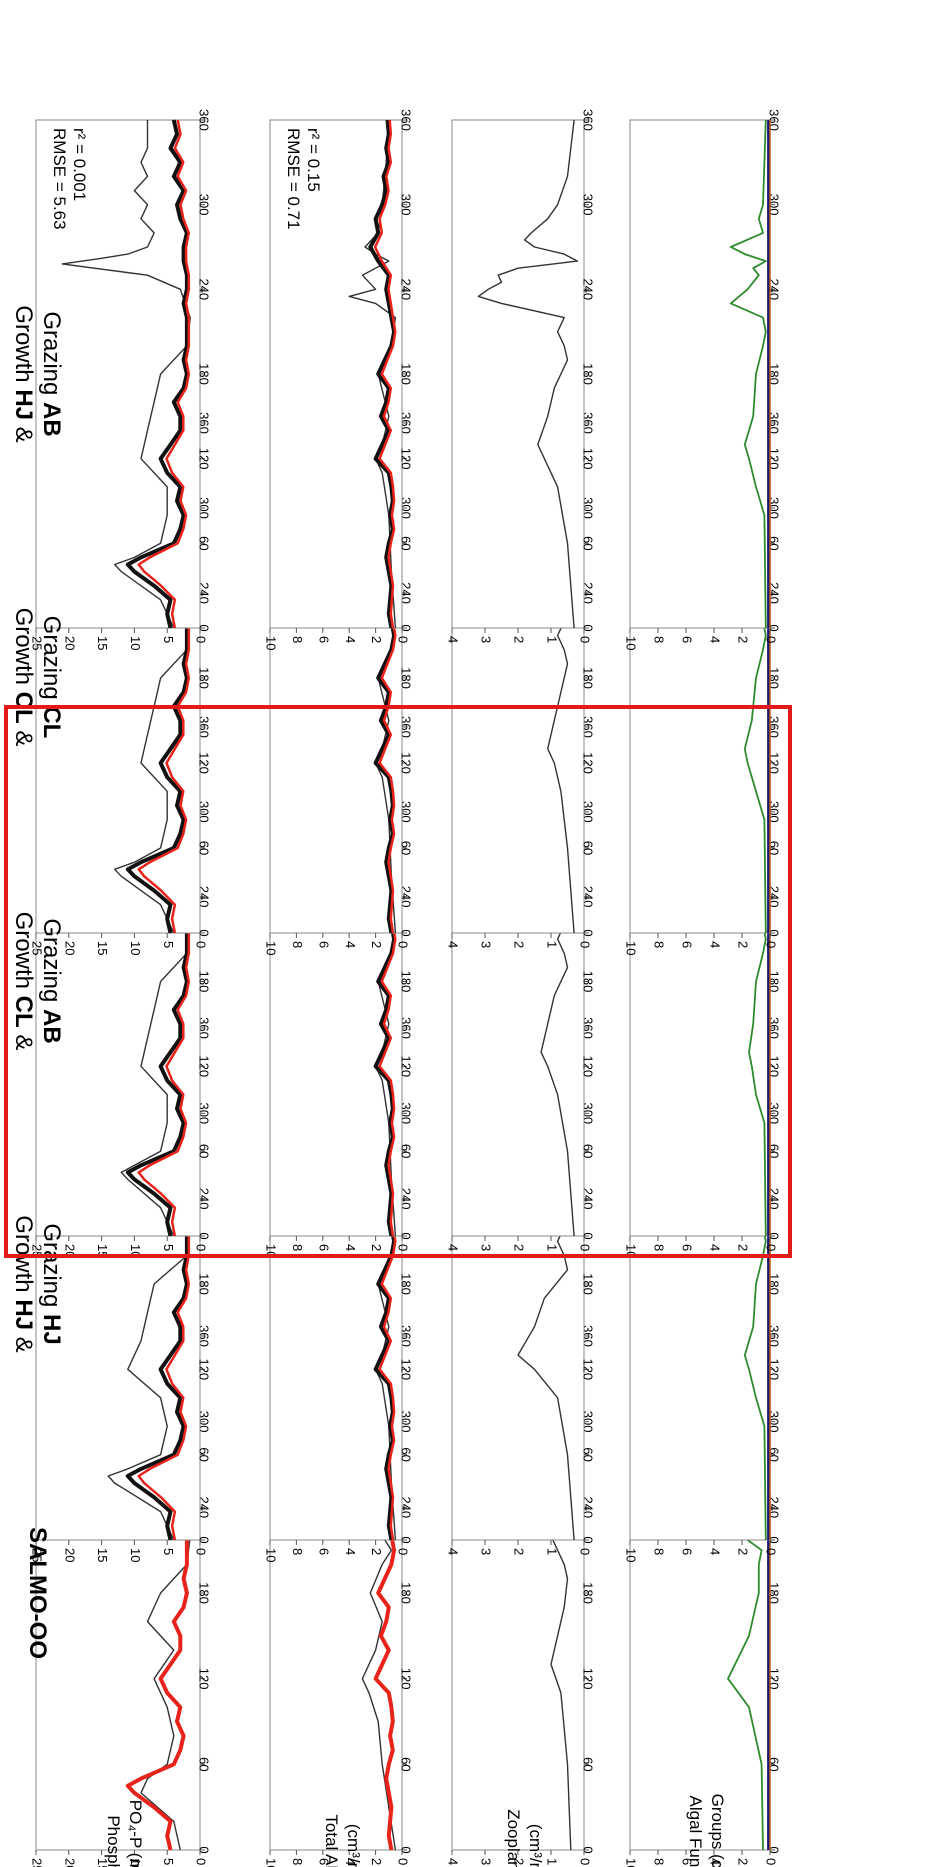 The width and height of the screenshot is (943, 1867). What do you see at coordinates (113, 1841) in the screenshot?
I see `row-label-line1: Phosphate` at bounding box center [113, 1841].